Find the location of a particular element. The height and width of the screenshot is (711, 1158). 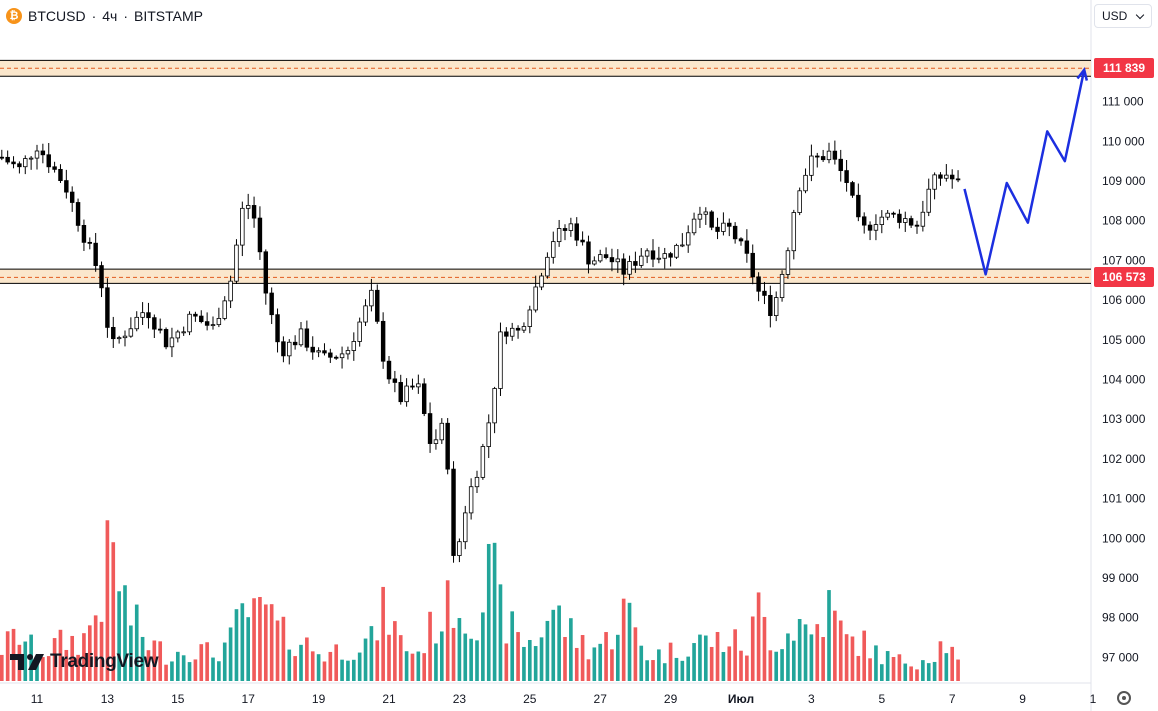

price-tick-label: 102 000 is located at coordinates (1124, 459).